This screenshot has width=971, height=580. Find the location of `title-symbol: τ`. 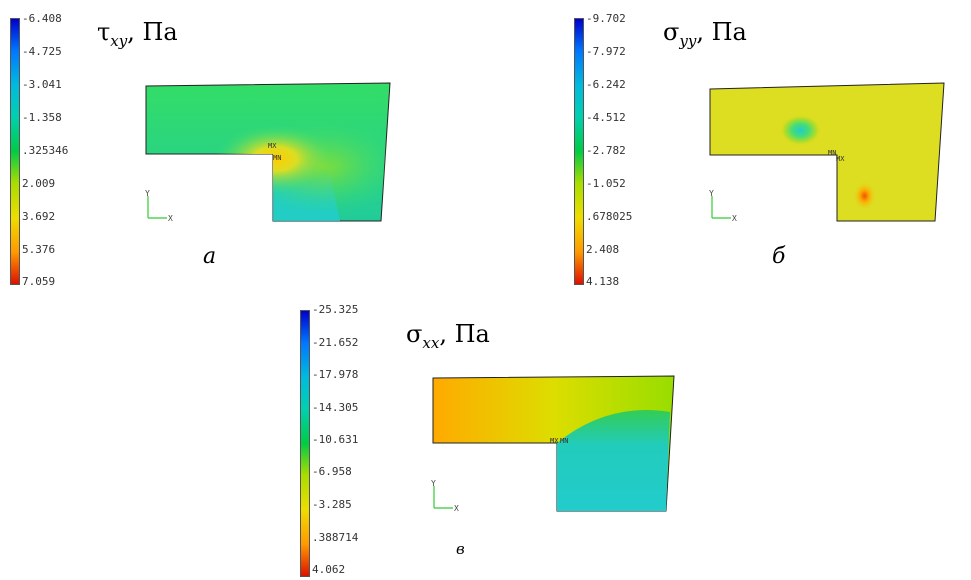

title-symbol: τ is located at coordinates (104, 32).